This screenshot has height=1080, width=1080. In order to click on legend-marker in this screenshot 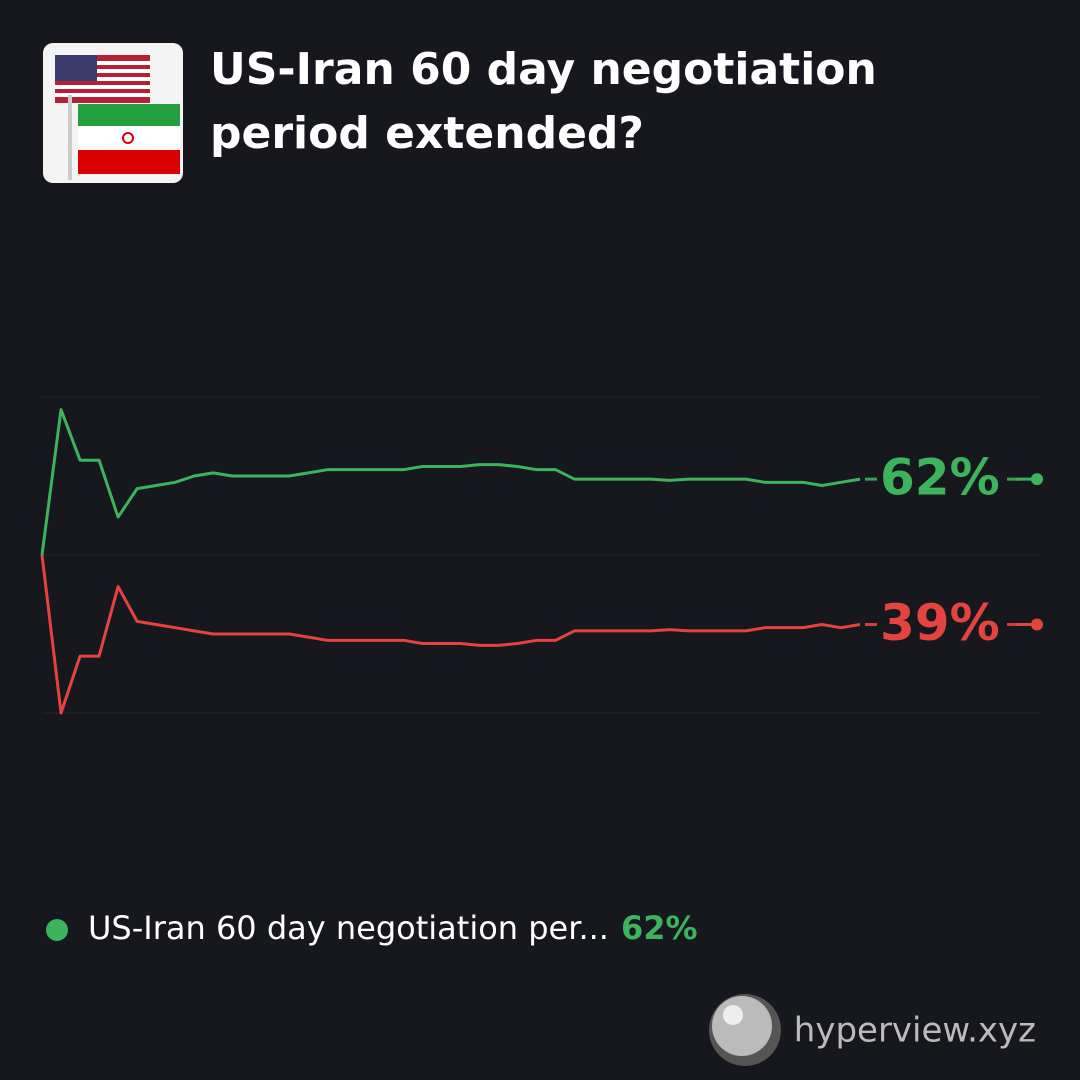, I will do `click(57, 930)`.